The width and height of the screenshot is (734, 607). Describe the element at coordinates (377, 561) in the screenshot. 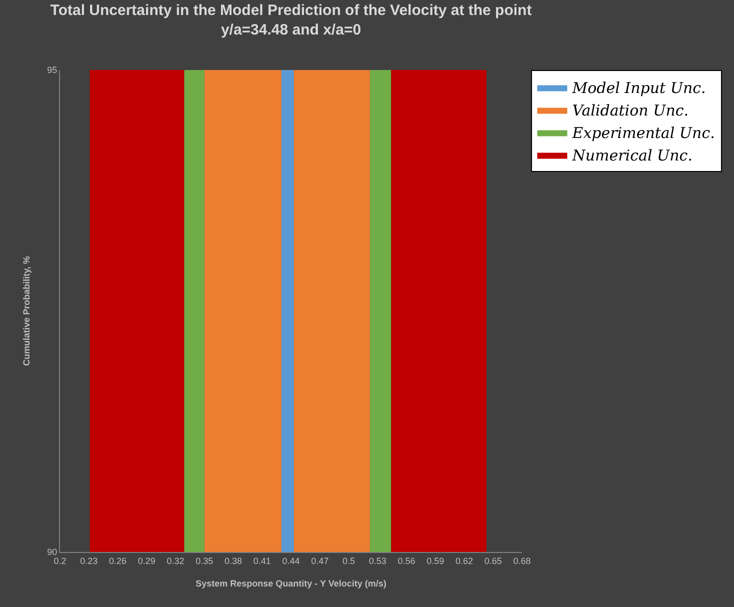

I see `x-tick-label: 0.53` at that location.